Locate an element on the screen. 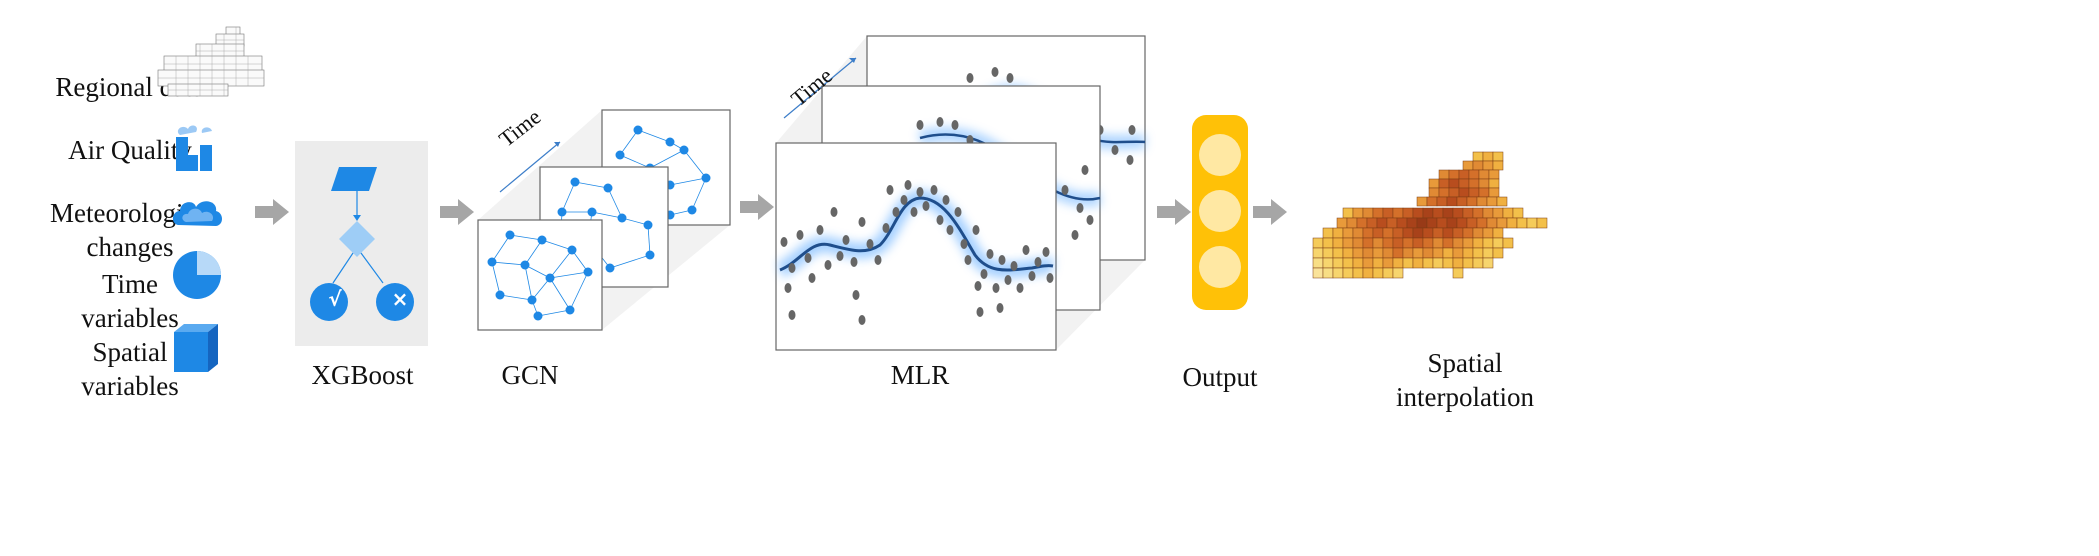  yes-node is located at coordinates (329, 302).